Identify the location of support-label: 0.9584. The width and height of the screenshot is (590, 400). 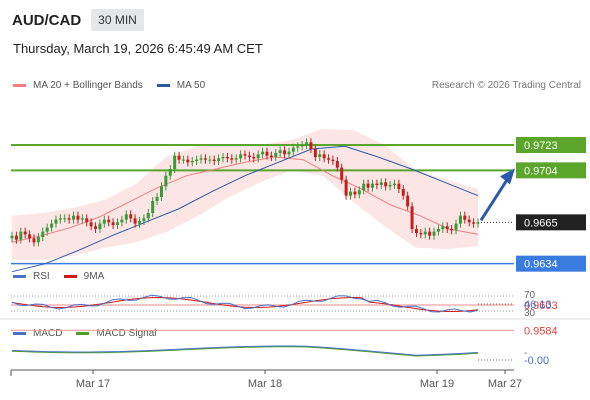
(541, 331).